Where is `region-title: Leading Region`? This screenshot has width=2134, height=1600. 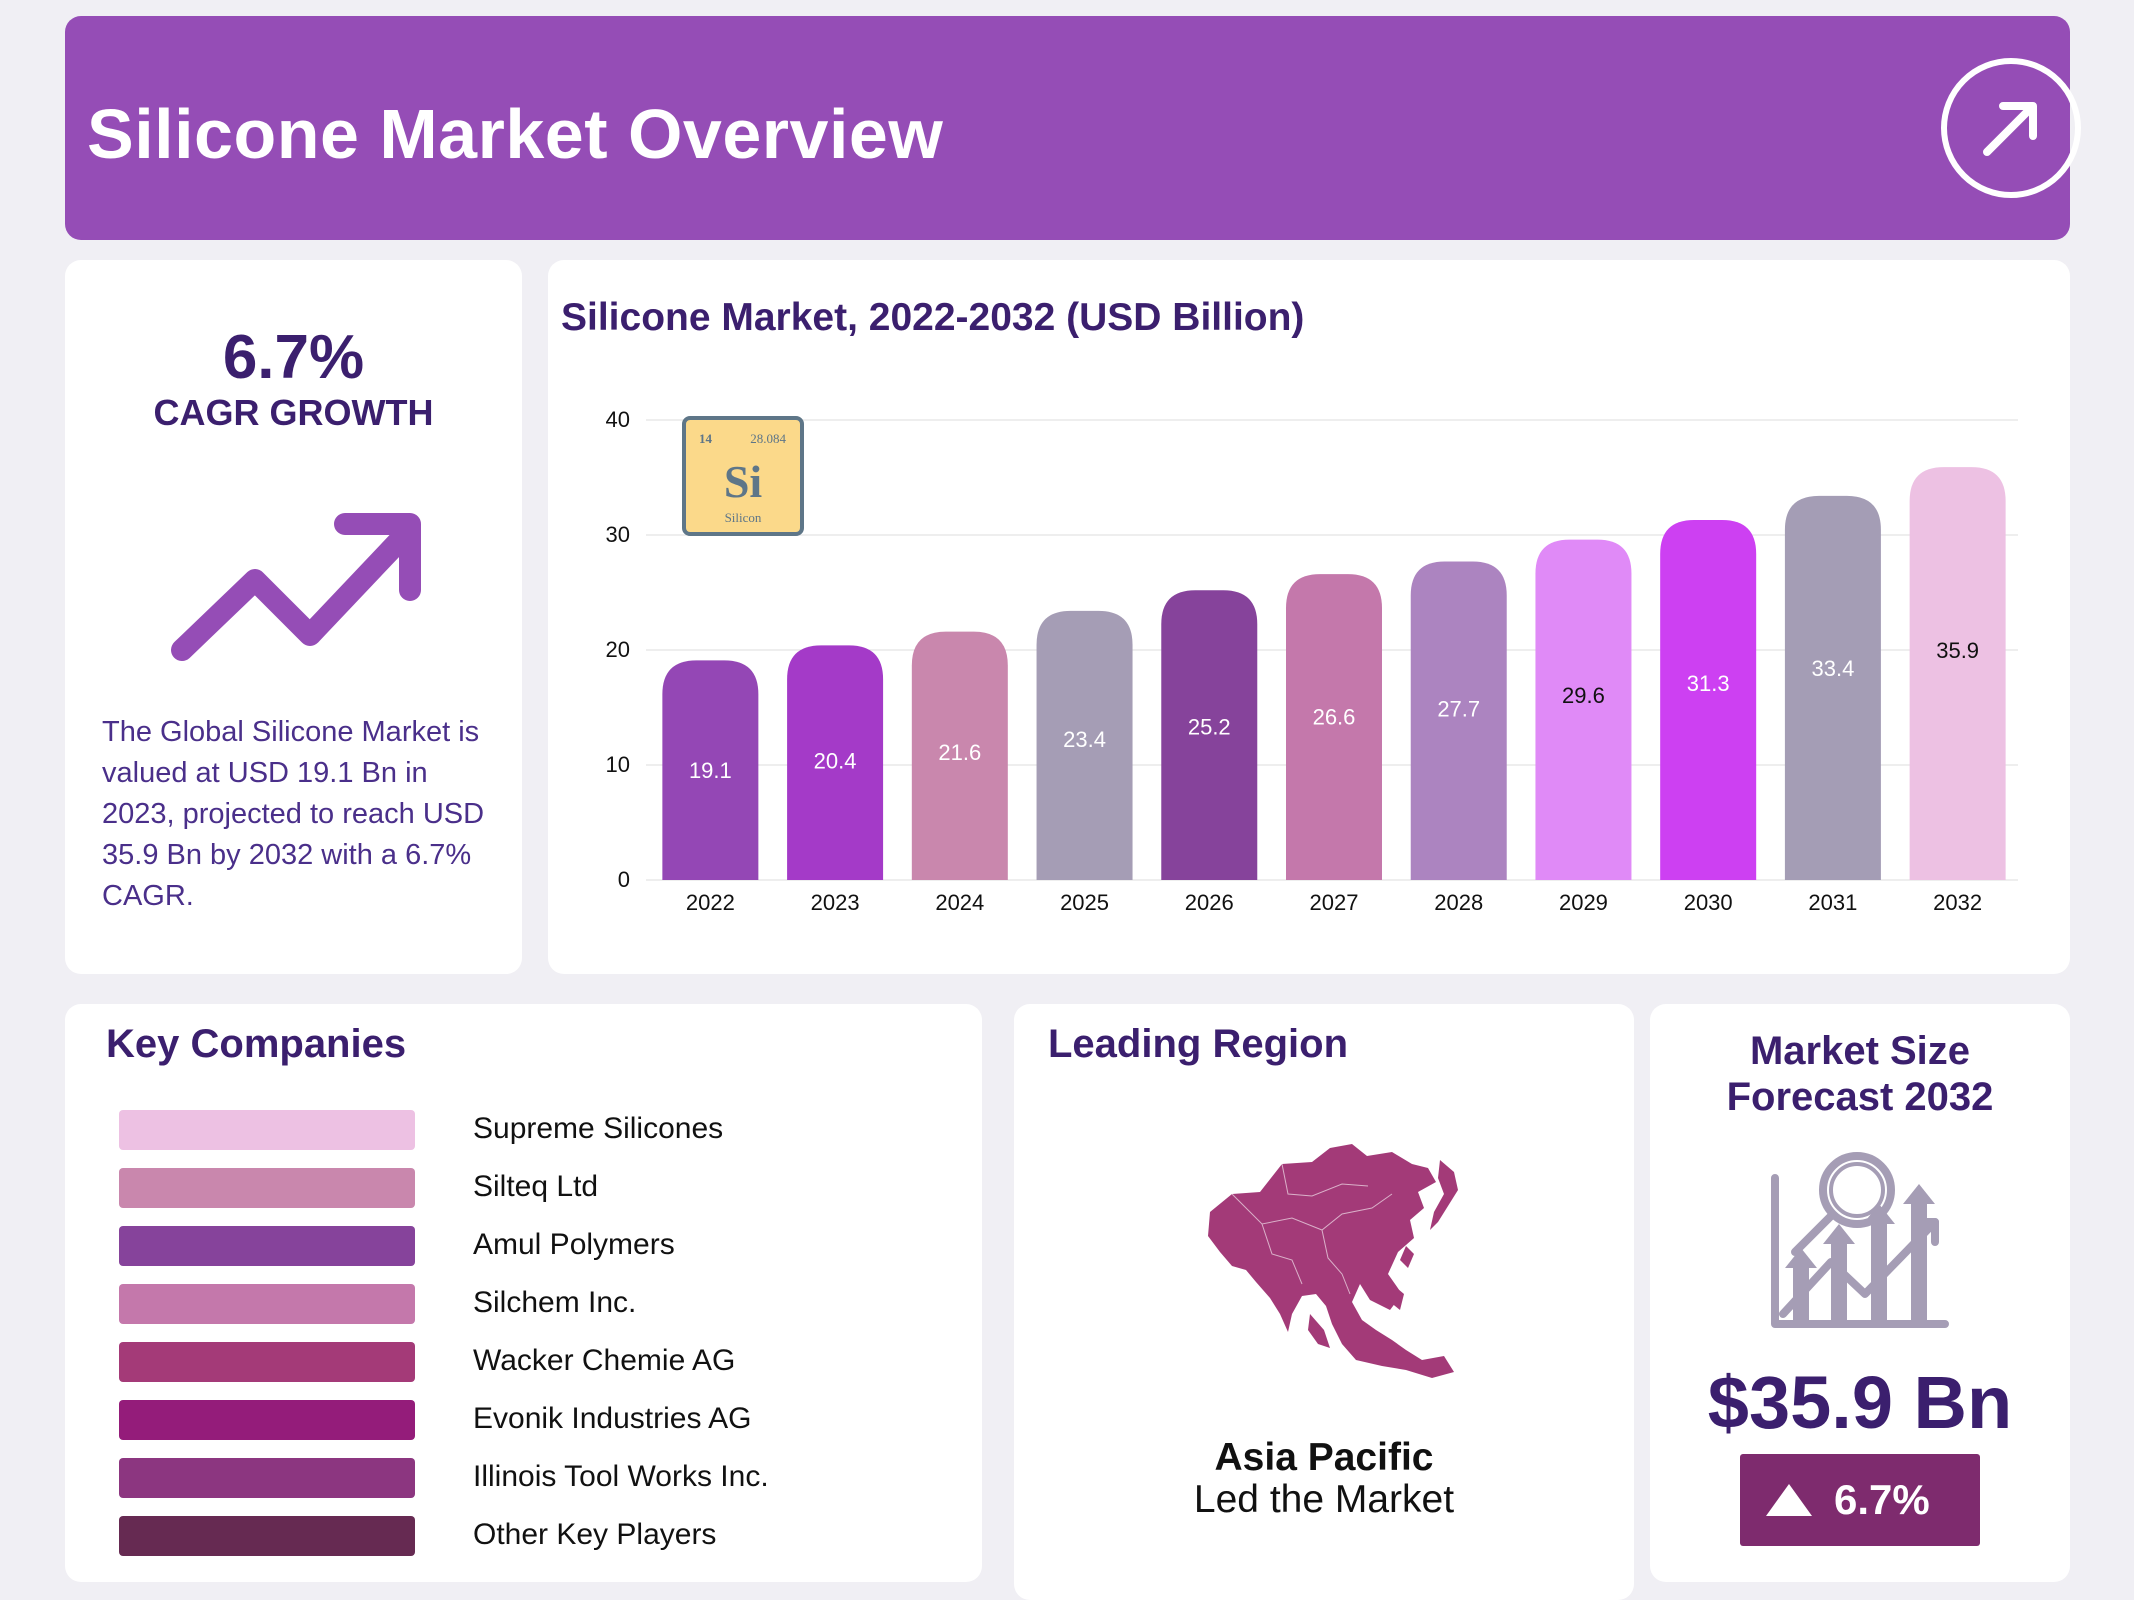
region-title: Leading Region is located at coordinates (1198, 1044).